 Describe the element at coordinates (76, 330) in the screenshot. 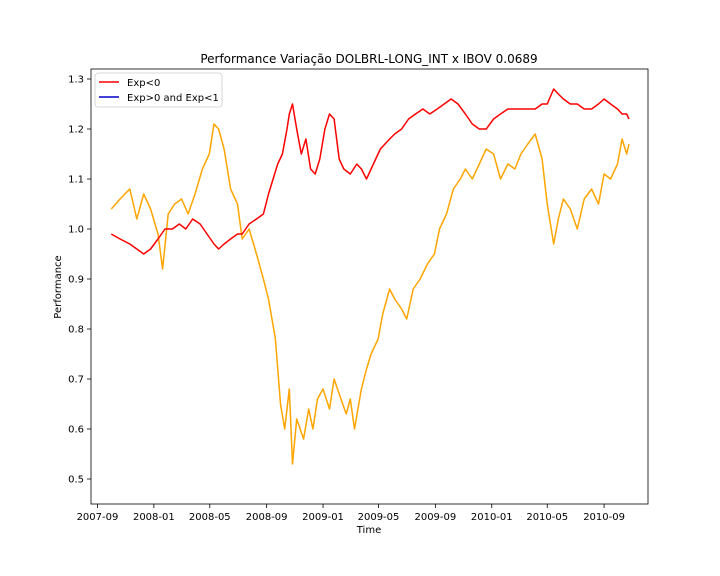

I see `y-tick-label: 0.8` at that location.